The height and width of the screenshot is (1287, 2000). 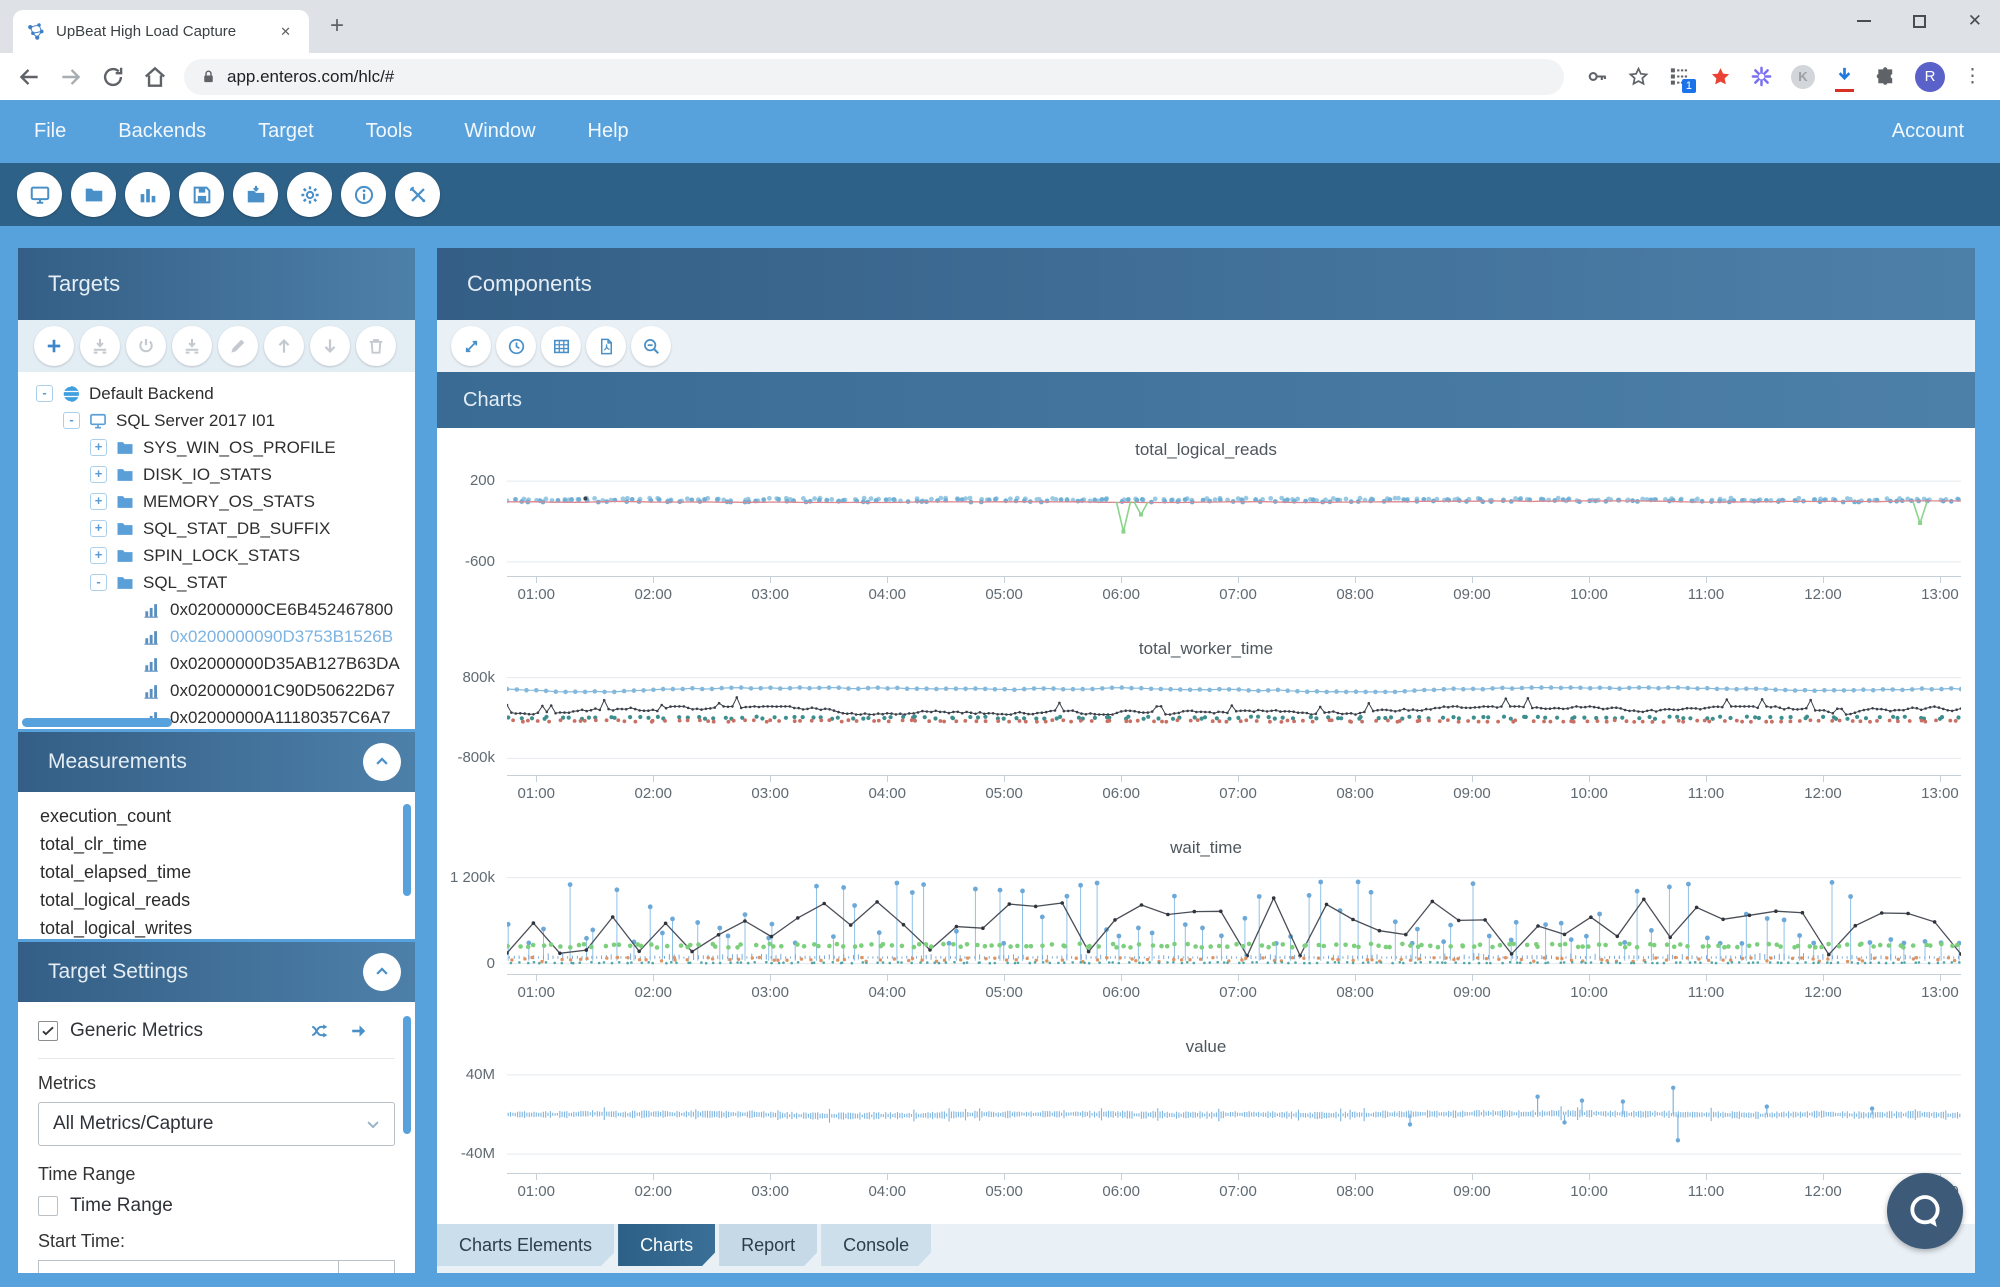 What do you see at coordinates (116, 872) in the screenshot?
I see `measurement-item-total_elapsed_time: total_elapsed_time` at bounding box center [116, 872].